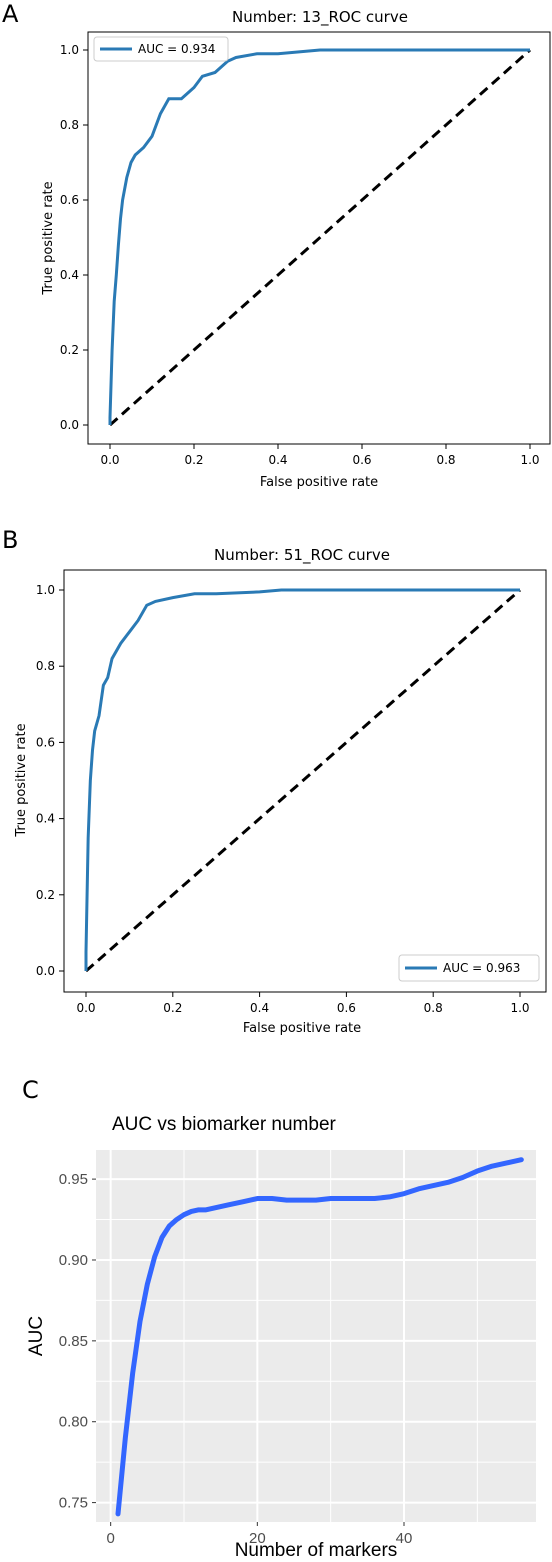 This screenshot has height=1562, width=552. What do you see at coordinates (481, 968) in the screenshot?
I see `chart-b-legend-label: AUC = 0.963` at bounding box center [481, 968].